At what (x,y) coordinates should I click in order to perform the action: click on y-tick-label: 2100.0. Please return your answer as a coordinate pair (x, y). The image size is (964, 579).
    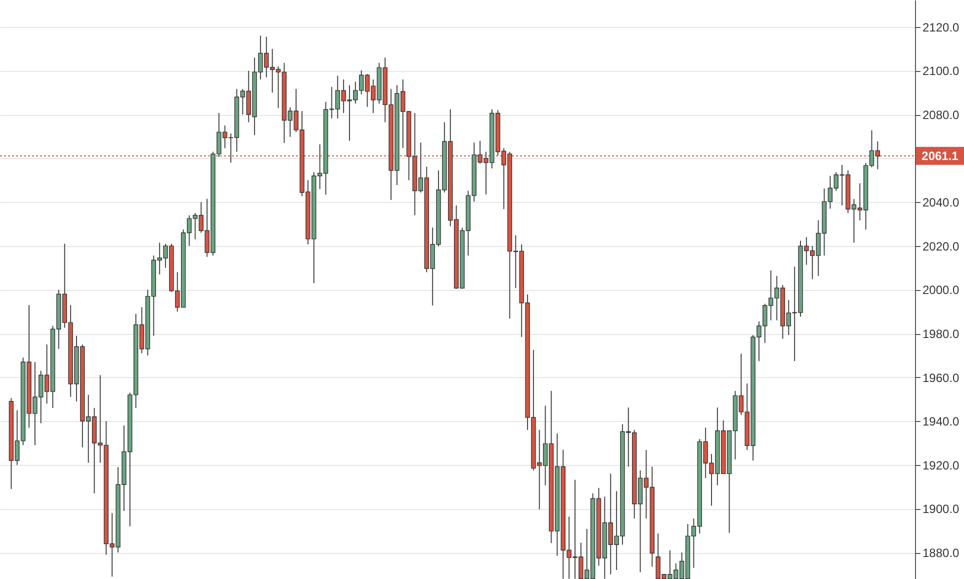
    Looking at the image, I should click on (941, 71).